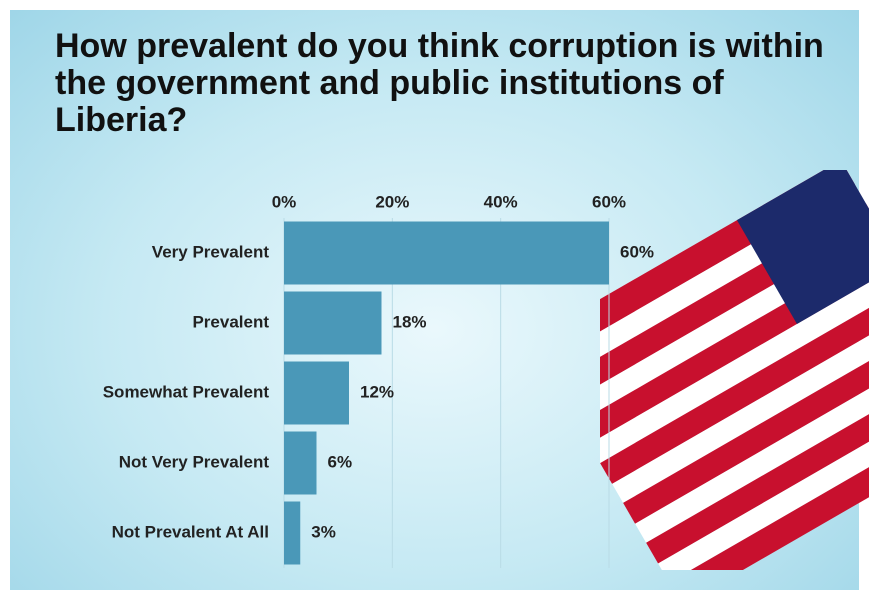  What do you see at coordinates (609, 201) in the screenshot?
I see `x-tick-label: 60%` at bounding box center [609, 201].